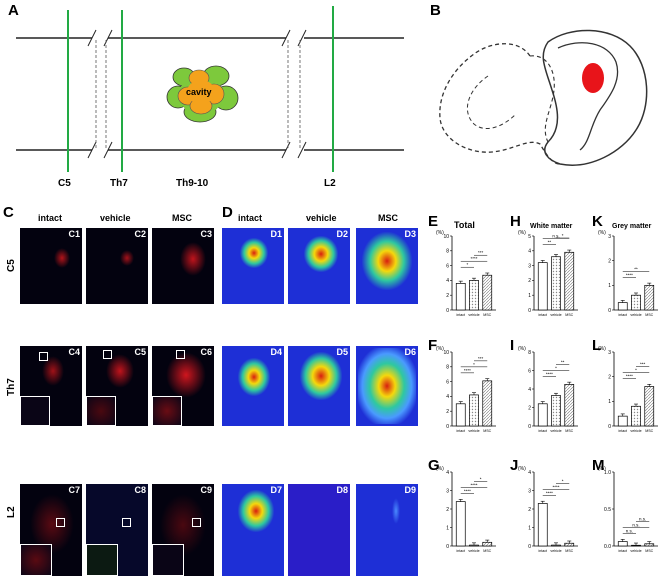 Image resolution: width=669 pixels, height=580 pixels. Describe the element at coordinates (515, 221) in the screenshot. I see `panel-h-label: H` at that location.